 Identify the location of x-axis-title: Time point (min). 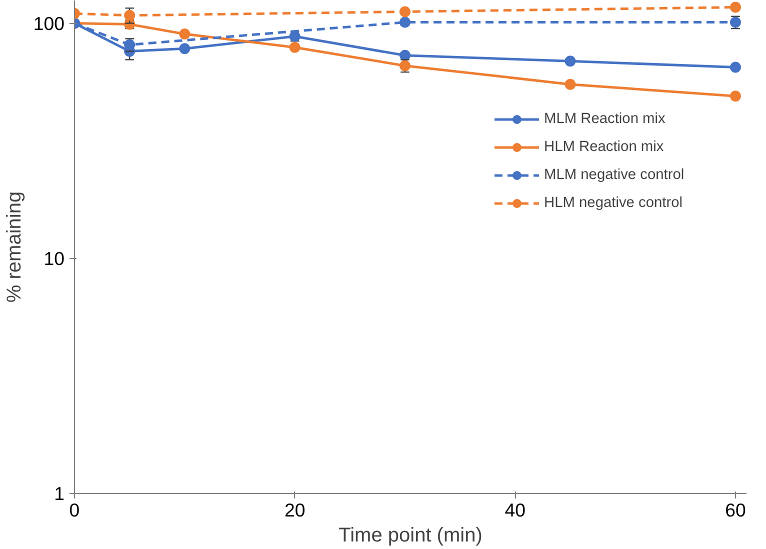
(410, 535).